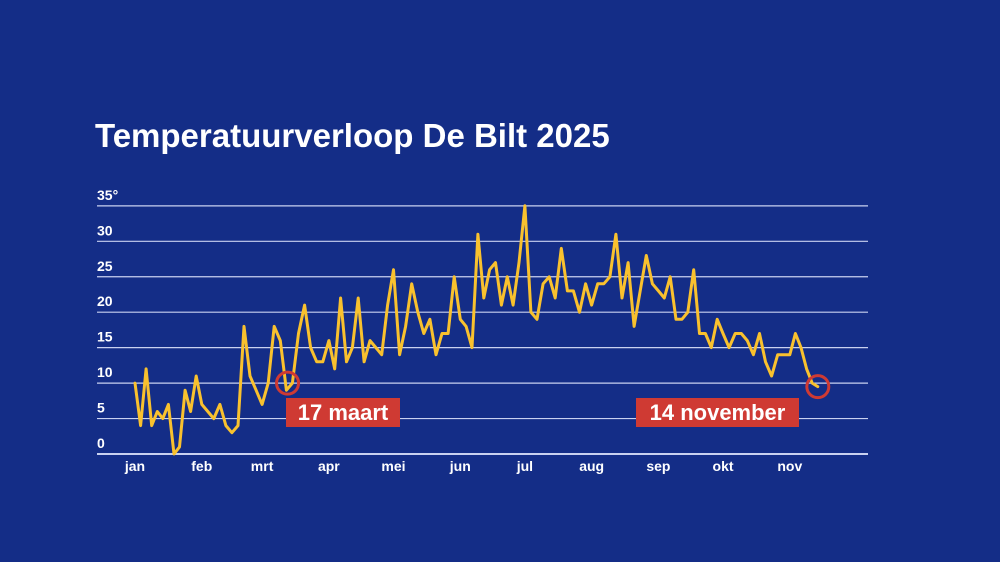  Describe the element at coordinates (393, 466) in the screenshot. I see `x-tick-label-mei: mei` at that location.